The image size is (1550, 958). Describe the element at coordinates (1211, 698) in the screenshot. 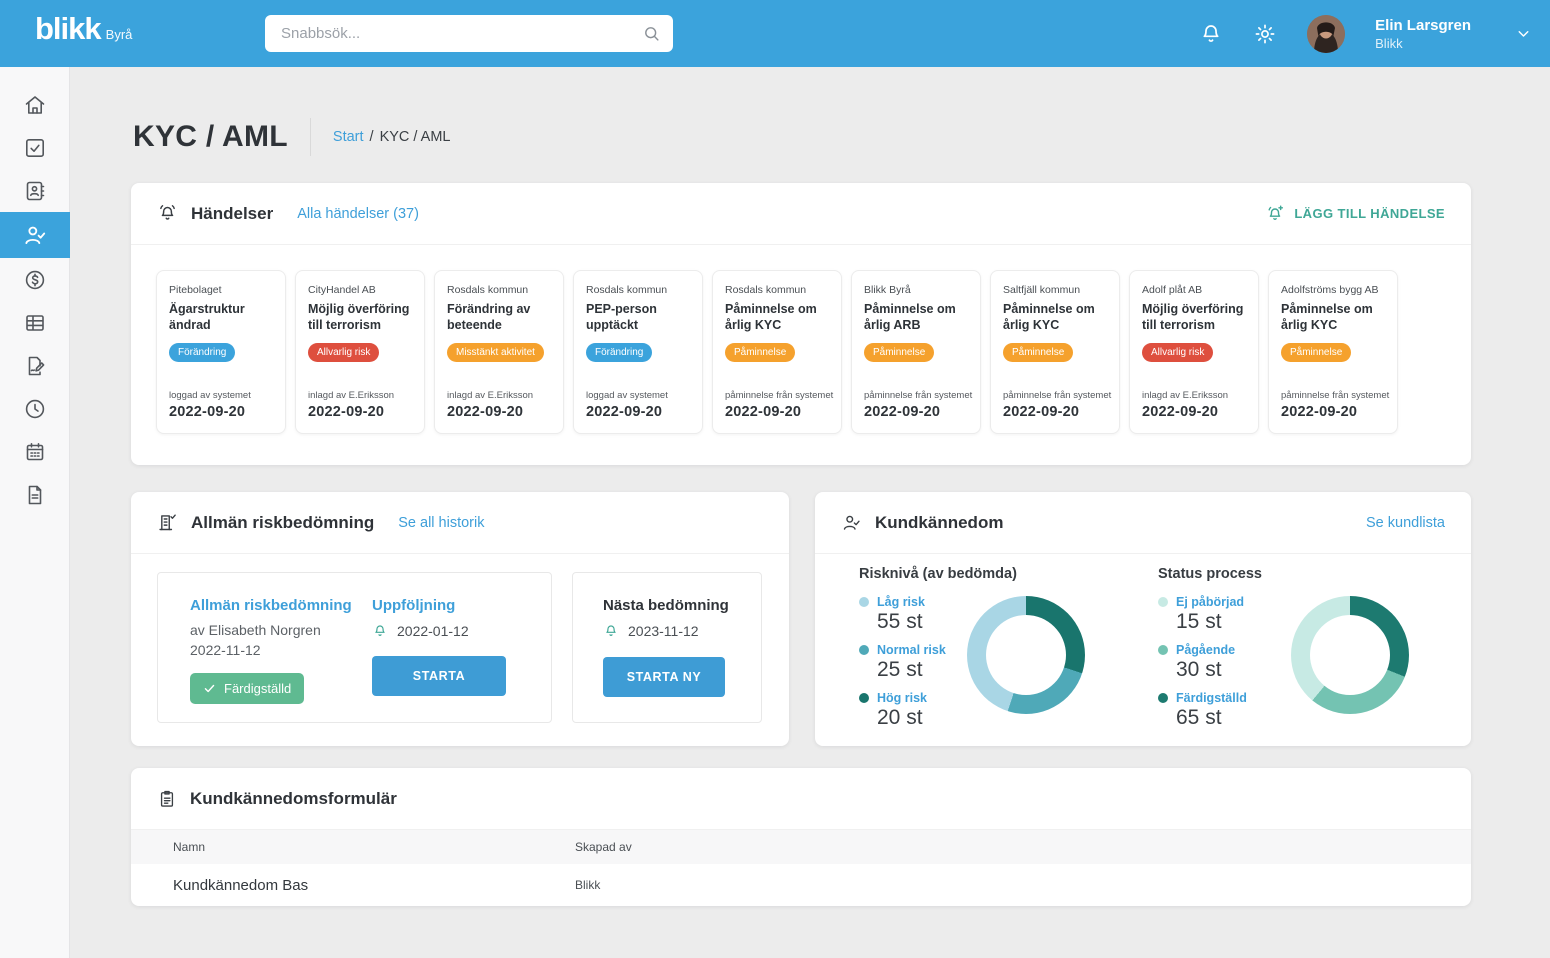

I see `legend-label: Färdigställd` at that location.